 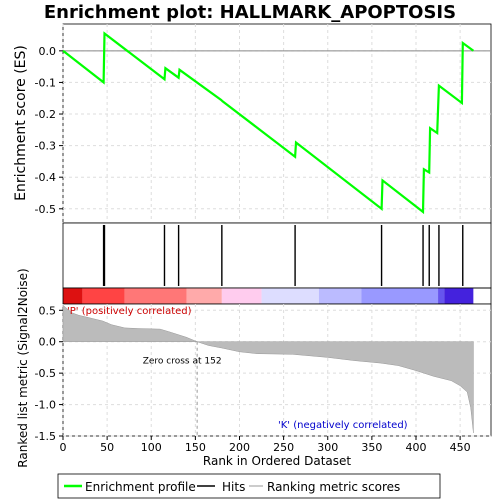 What do you see at coordinates (23, 367) in the screenshot?
I see `rank-y-axis-label: Ranked list metric (Signal2Noise)` at bounding box center [23, 367].